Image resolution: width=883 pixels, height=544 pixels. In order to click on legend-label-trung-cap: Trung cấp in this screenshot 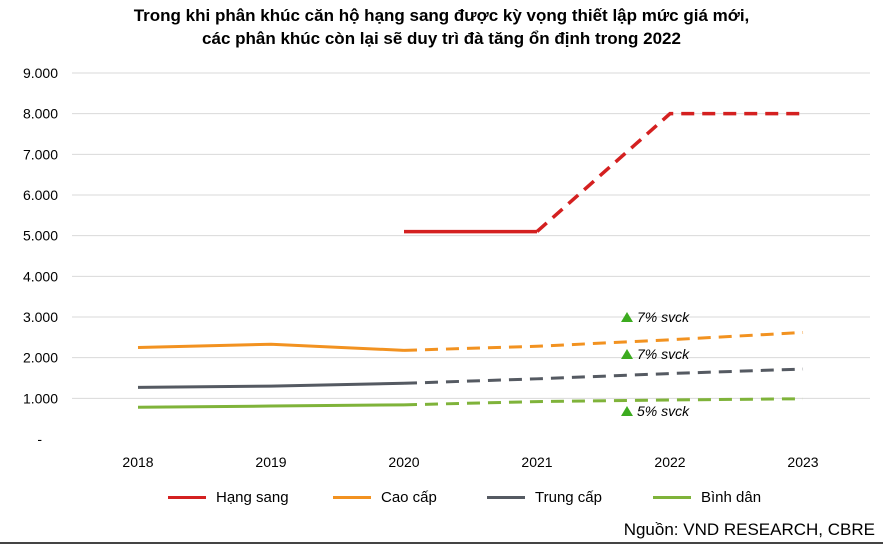, I will do `click(568, 497)`.